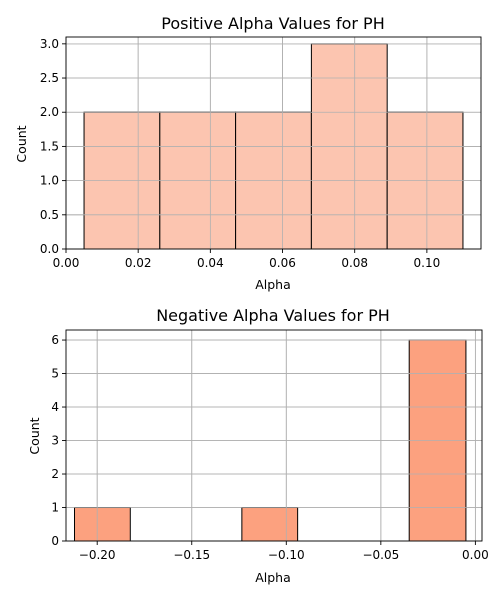  What do you see at coordinates (49, 78) in the screenshot?
I see `y-tick-label: 2.5` at bounding box center [49, 78].